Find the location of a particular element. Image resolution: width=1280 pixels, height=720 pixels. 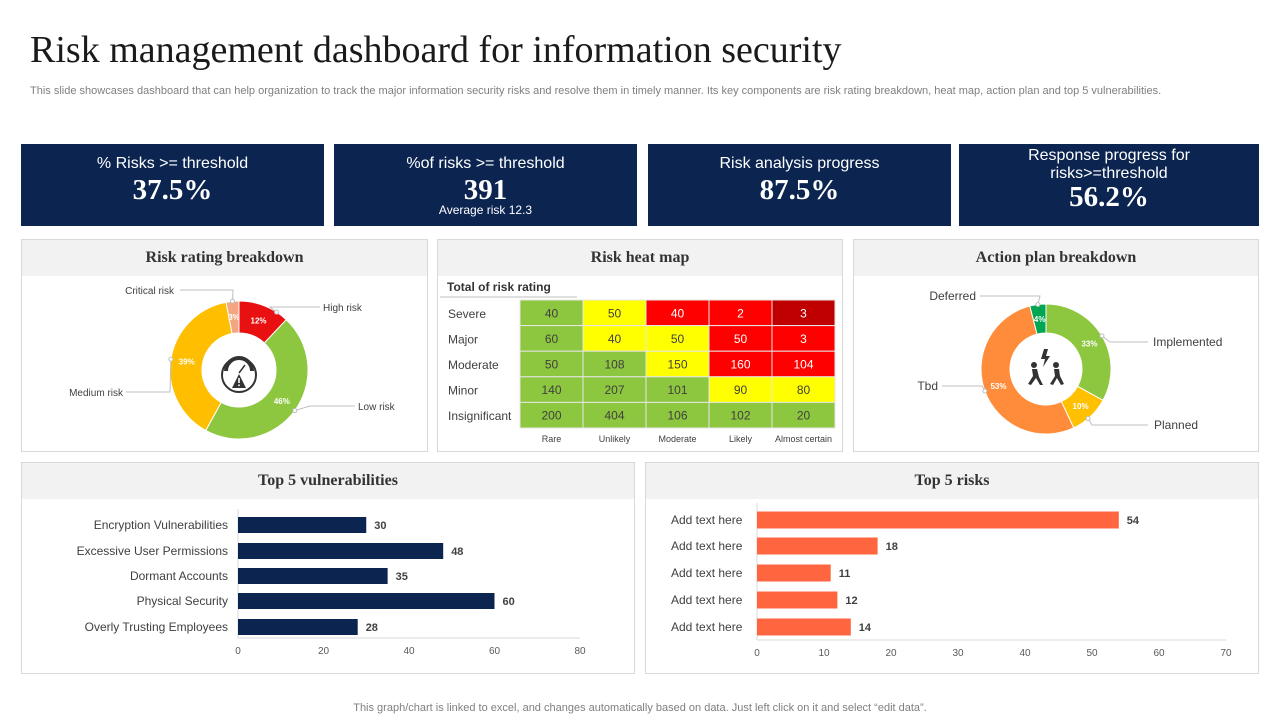

panel-title: Risk heat map is located at coordinates (640, 258).